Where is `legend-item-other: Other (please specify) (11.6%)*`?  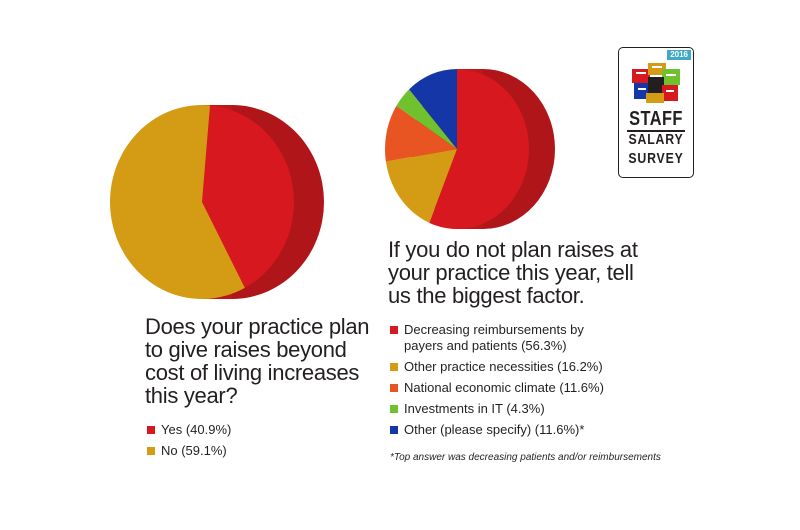
legend-item-other: Other (please specify) (11.6%)* is located at coordinates (497, 430).